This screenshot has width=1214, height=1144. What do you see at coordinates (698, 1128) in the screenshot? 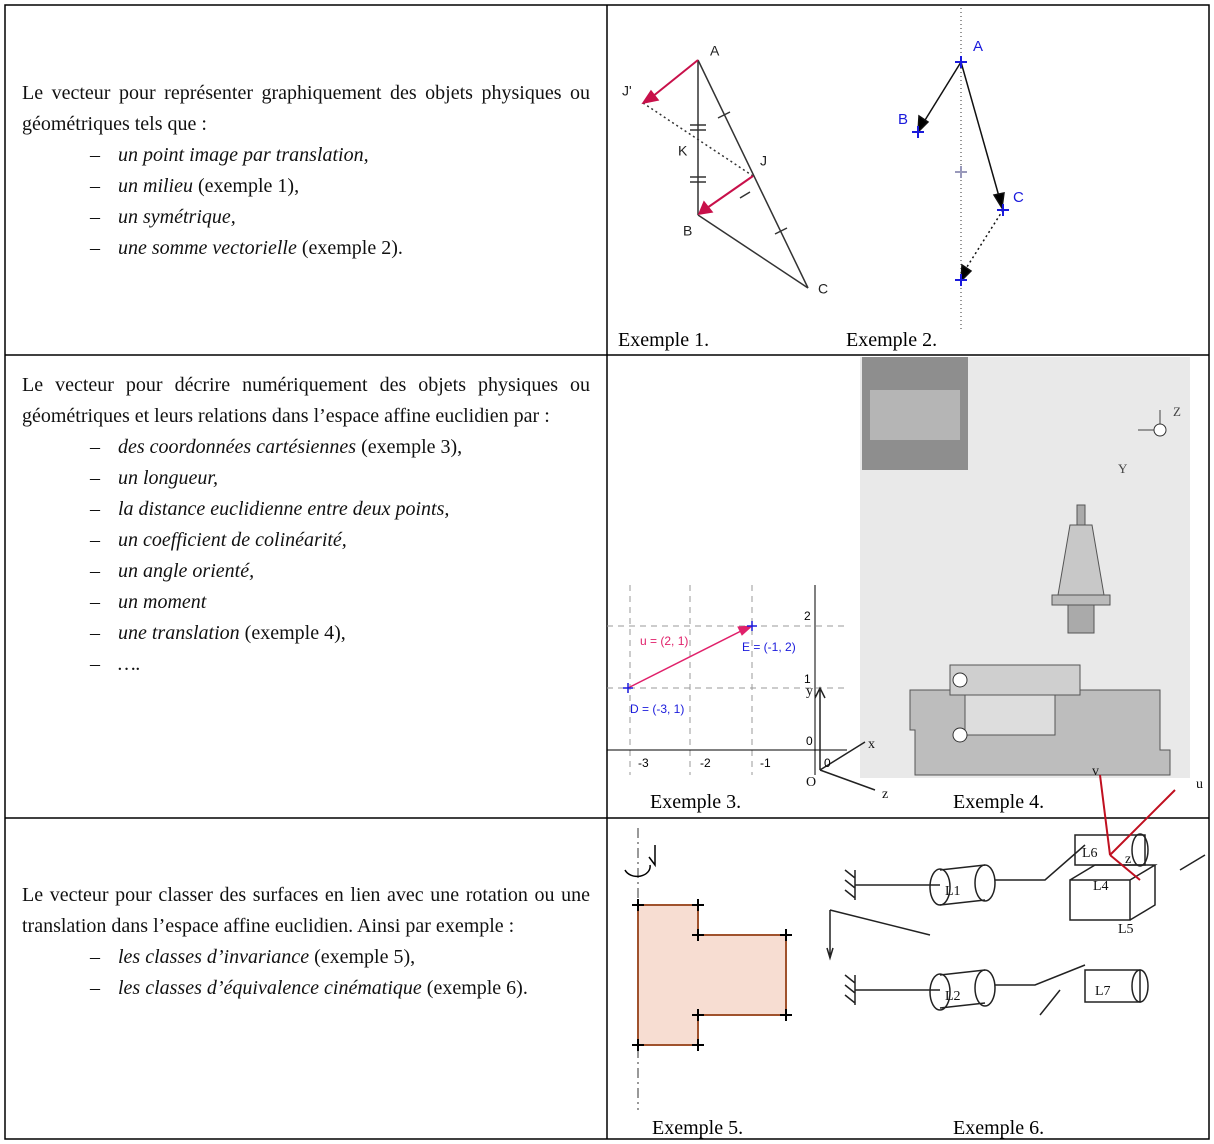
I see `caption: Exemple 5.` at bounding box center [698, 1128].